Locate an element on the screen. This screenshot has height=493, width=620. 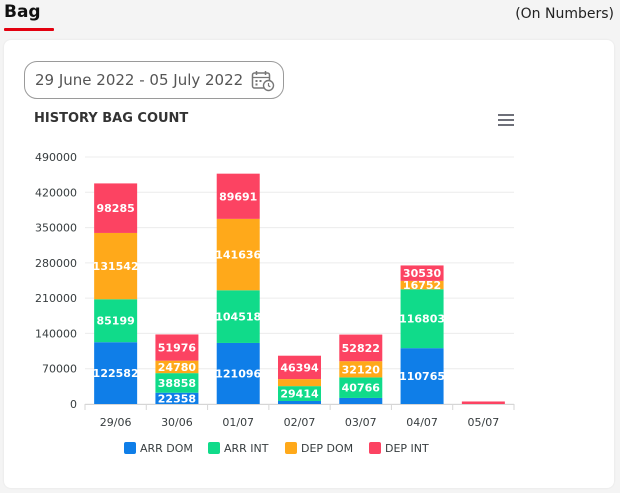
data-label: 121096 is located at coordinates (238, 373).